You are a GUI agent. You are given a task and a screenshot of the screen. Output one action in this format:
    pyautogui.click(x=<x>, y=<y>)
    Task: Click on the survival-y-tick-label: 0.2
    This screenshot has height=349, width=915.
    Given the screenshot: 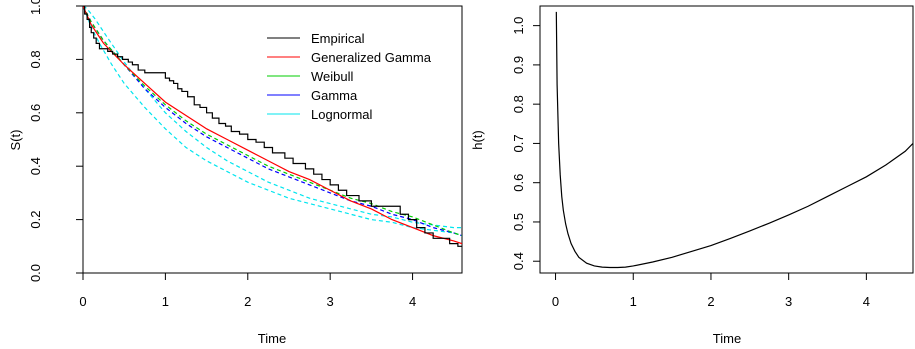 What is the action you would take?
    pyautogui.click(x=35, y=220)
    